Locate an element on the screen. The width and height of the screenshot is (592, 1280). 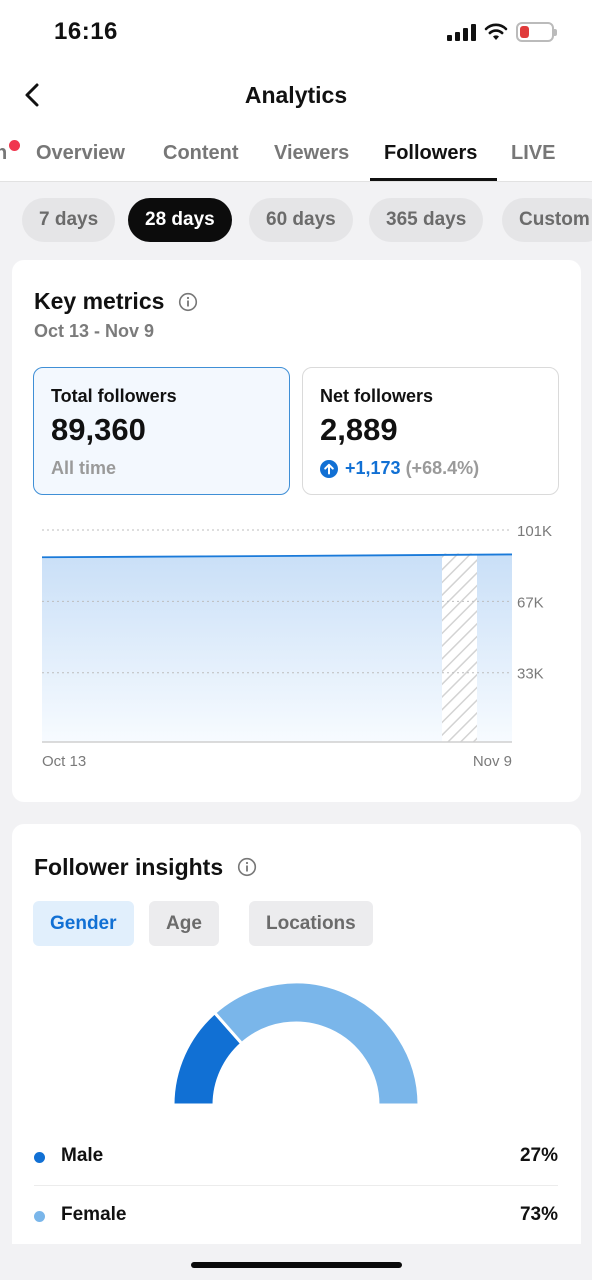
status-time: 16:16 is located at coordinates (86, 31).